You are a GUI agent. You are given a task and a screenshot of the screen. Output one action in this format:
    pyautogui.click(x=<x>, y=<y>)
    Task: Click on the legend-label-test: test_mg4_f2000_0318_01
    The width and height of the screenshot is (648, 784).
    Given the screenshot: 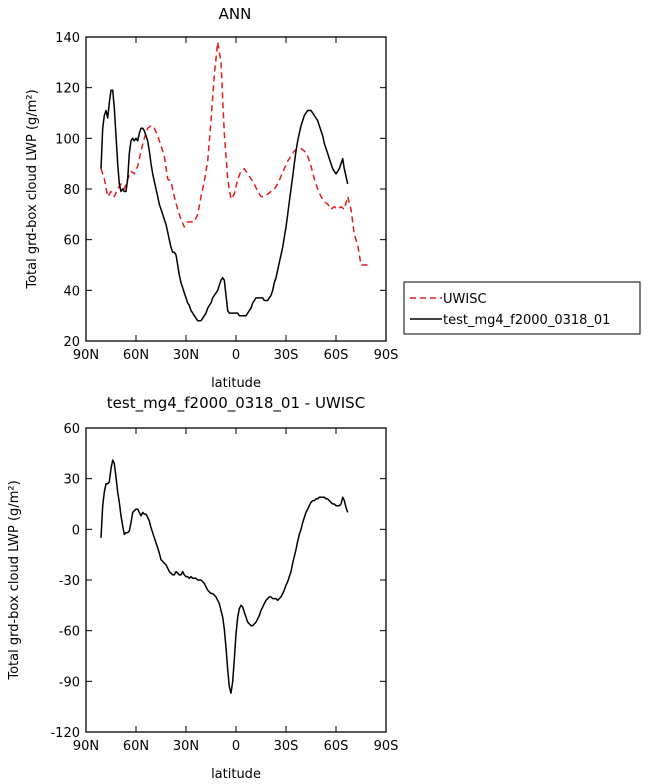 What is the action you would take?
    pyautogui.click(x=526, y=320)
    